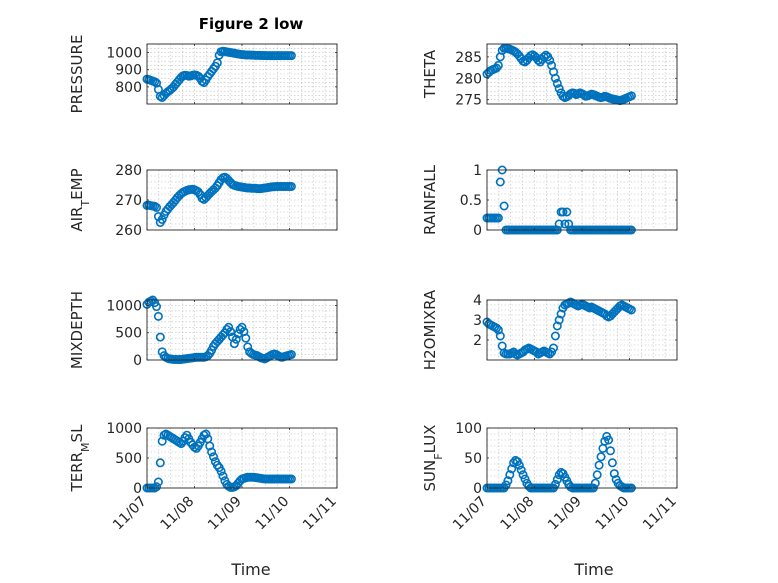 The height and width of the screenshot is (583, 778). I want to click on x-axis-label-left: Time, so click(250, 569).